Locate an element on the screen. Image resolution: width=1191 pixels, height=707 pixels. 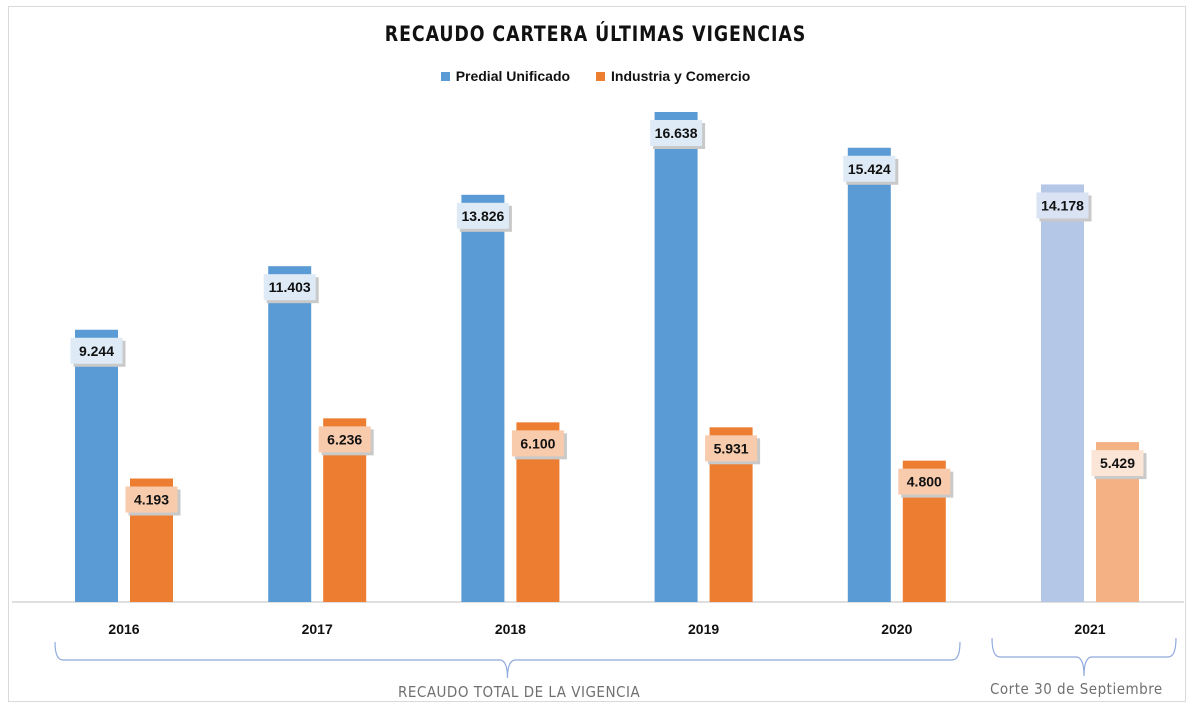
data-label-predial-2016: 9.244 is located at coordinates (96, 351).